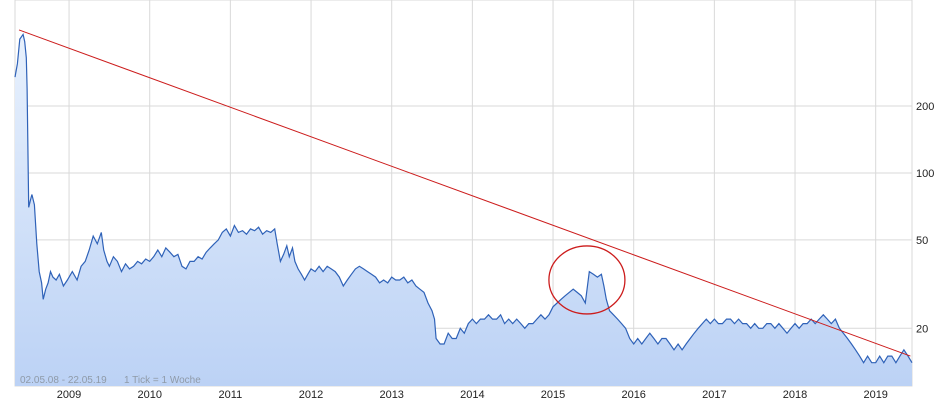 The image size is (948, 404). I want to click on y-axis-labels: 200 100 50 20, so click(925, 218).